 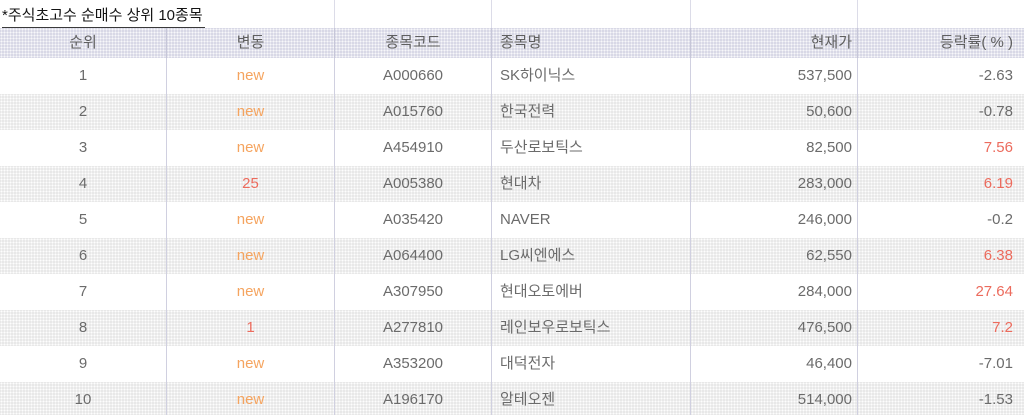 What do you see at coordinates (941, 256) in the screenshot?
I see `change-rate-cell: 6.38` at bounding box center [941, 256].